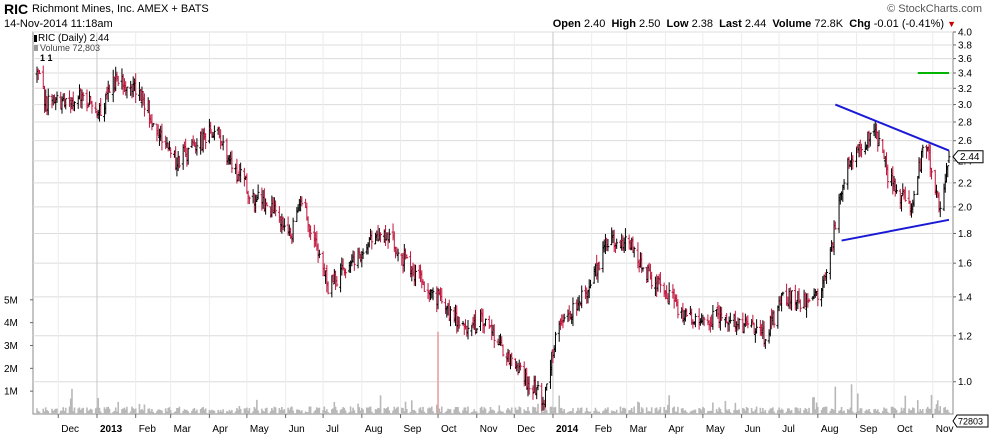  Describe the element at coordinates (58, 24) in the screenshot. I see `quote-datetime: 14-Nov-2014 11:18am` at that location.